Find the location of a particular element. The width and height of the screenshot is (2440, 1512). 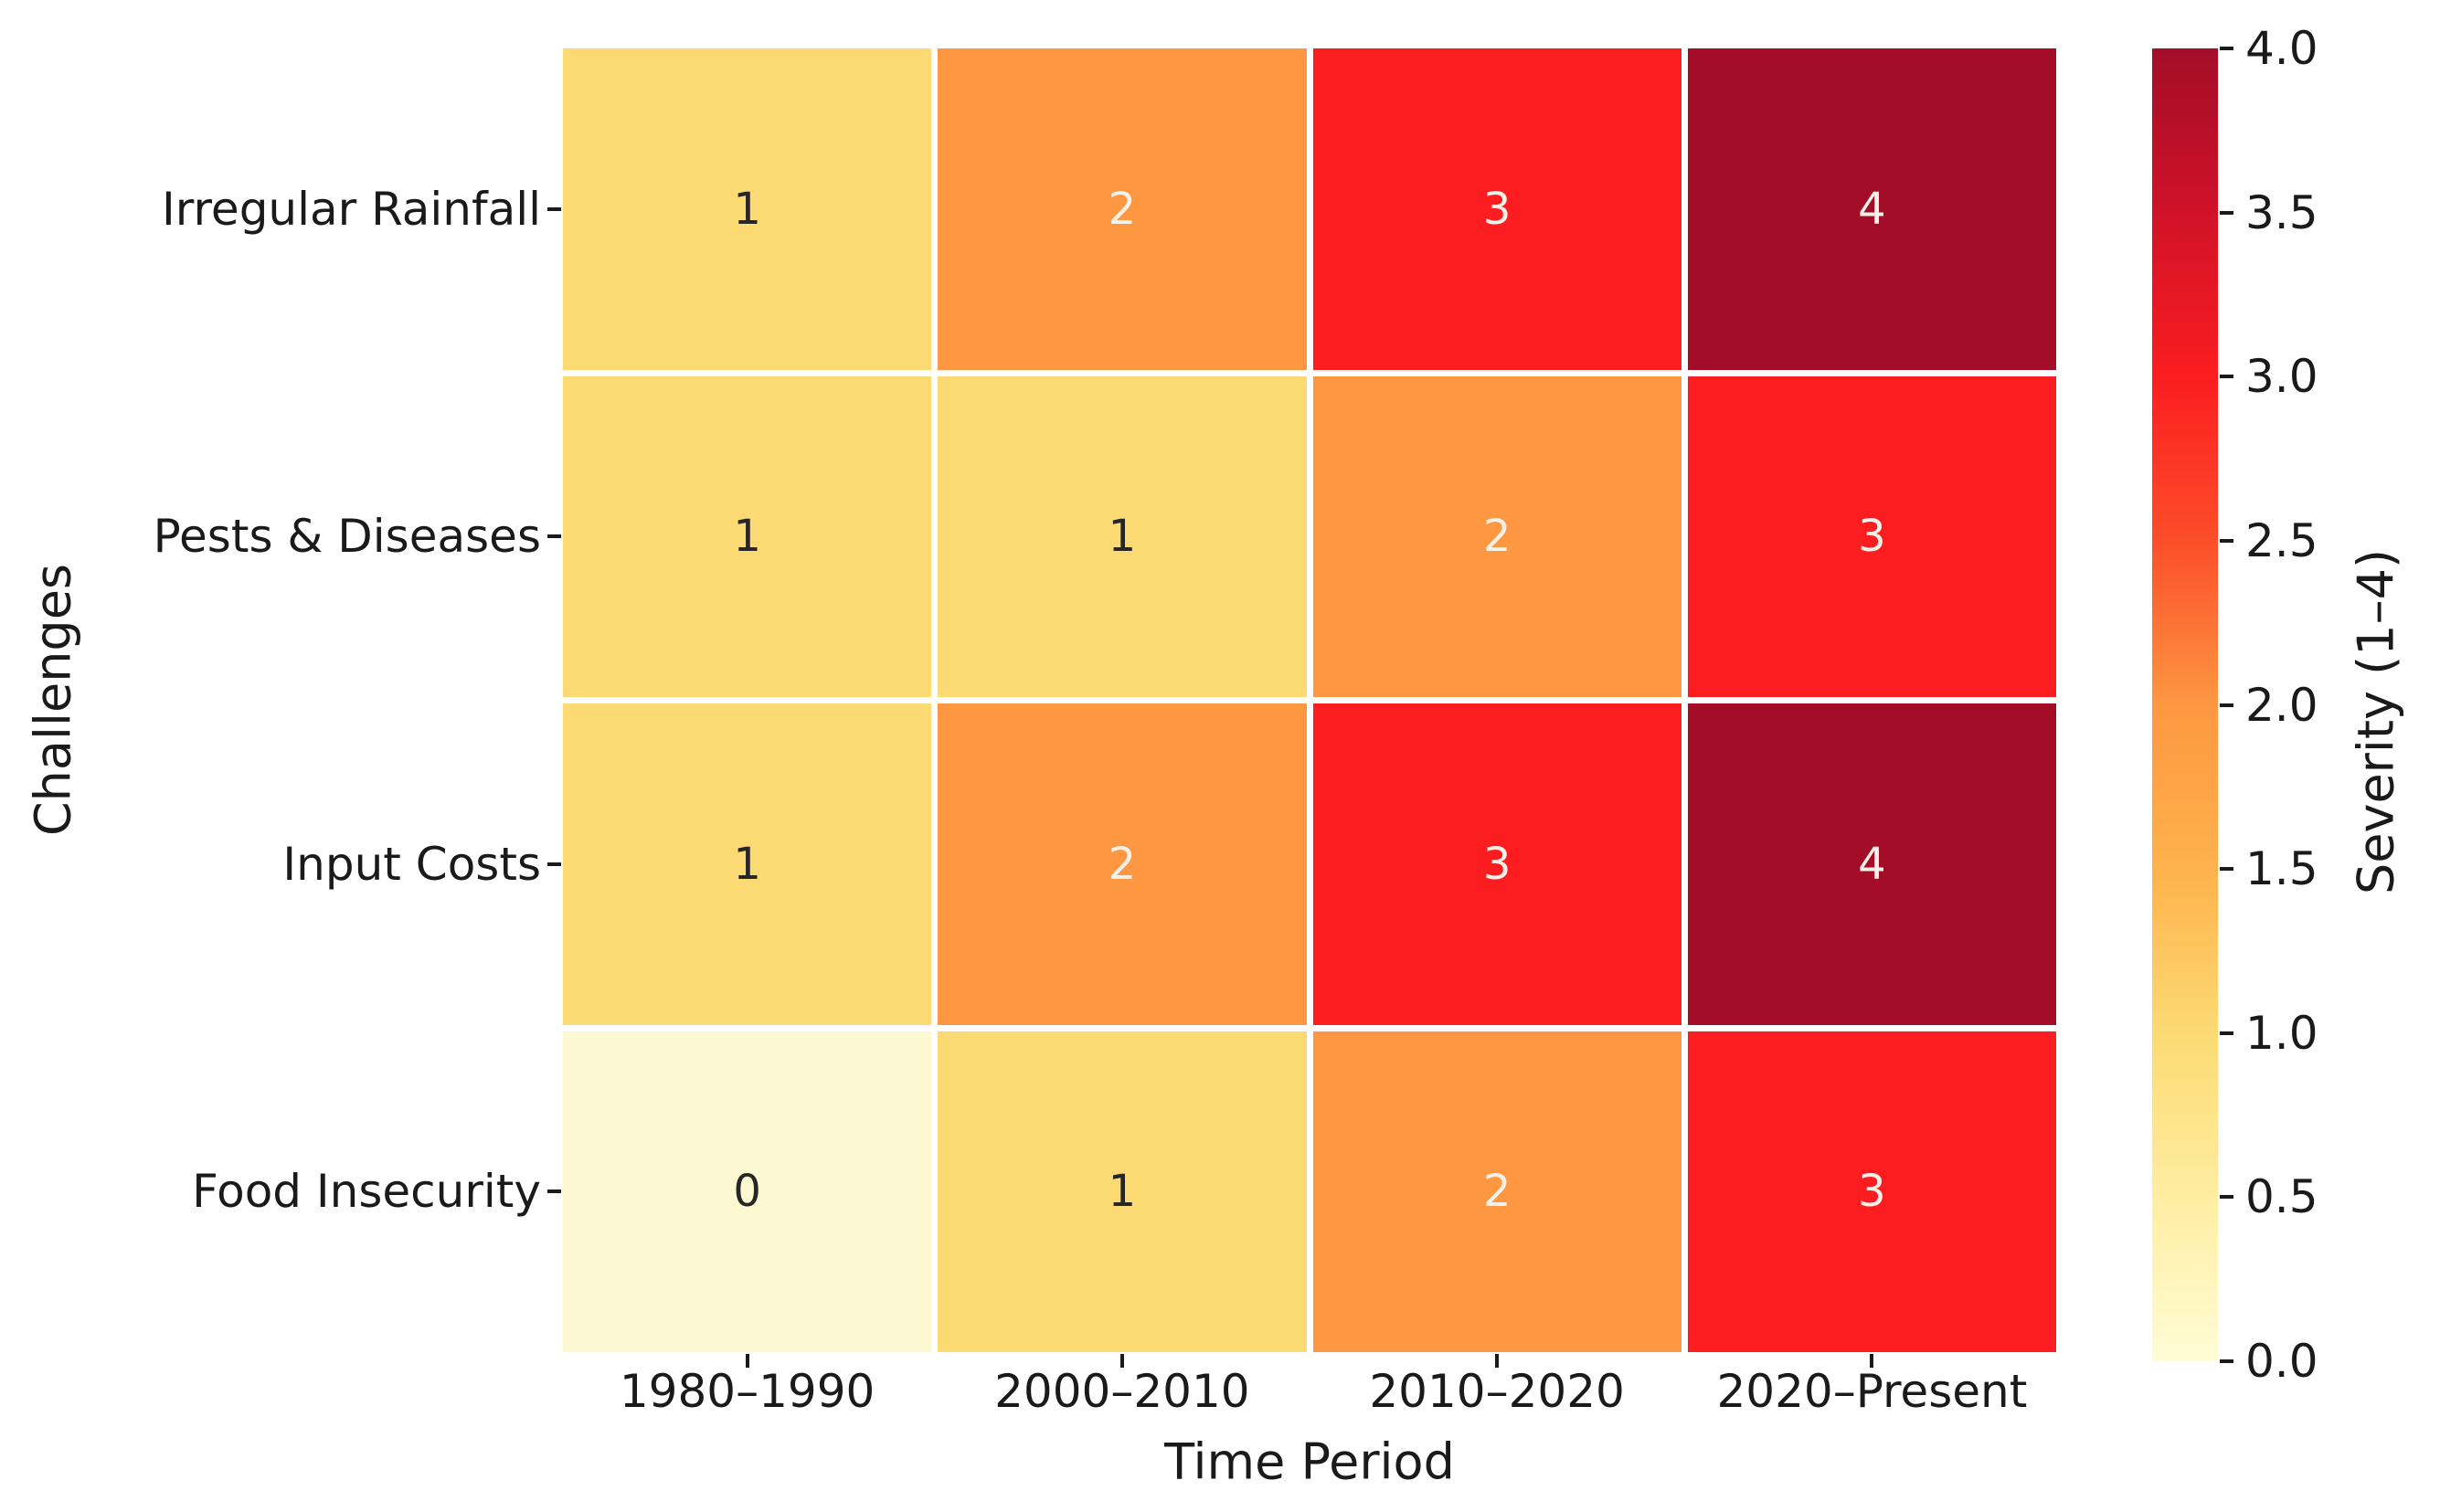

colorbar-tick-label: 1.5 is located at coordinates (2281, 869).